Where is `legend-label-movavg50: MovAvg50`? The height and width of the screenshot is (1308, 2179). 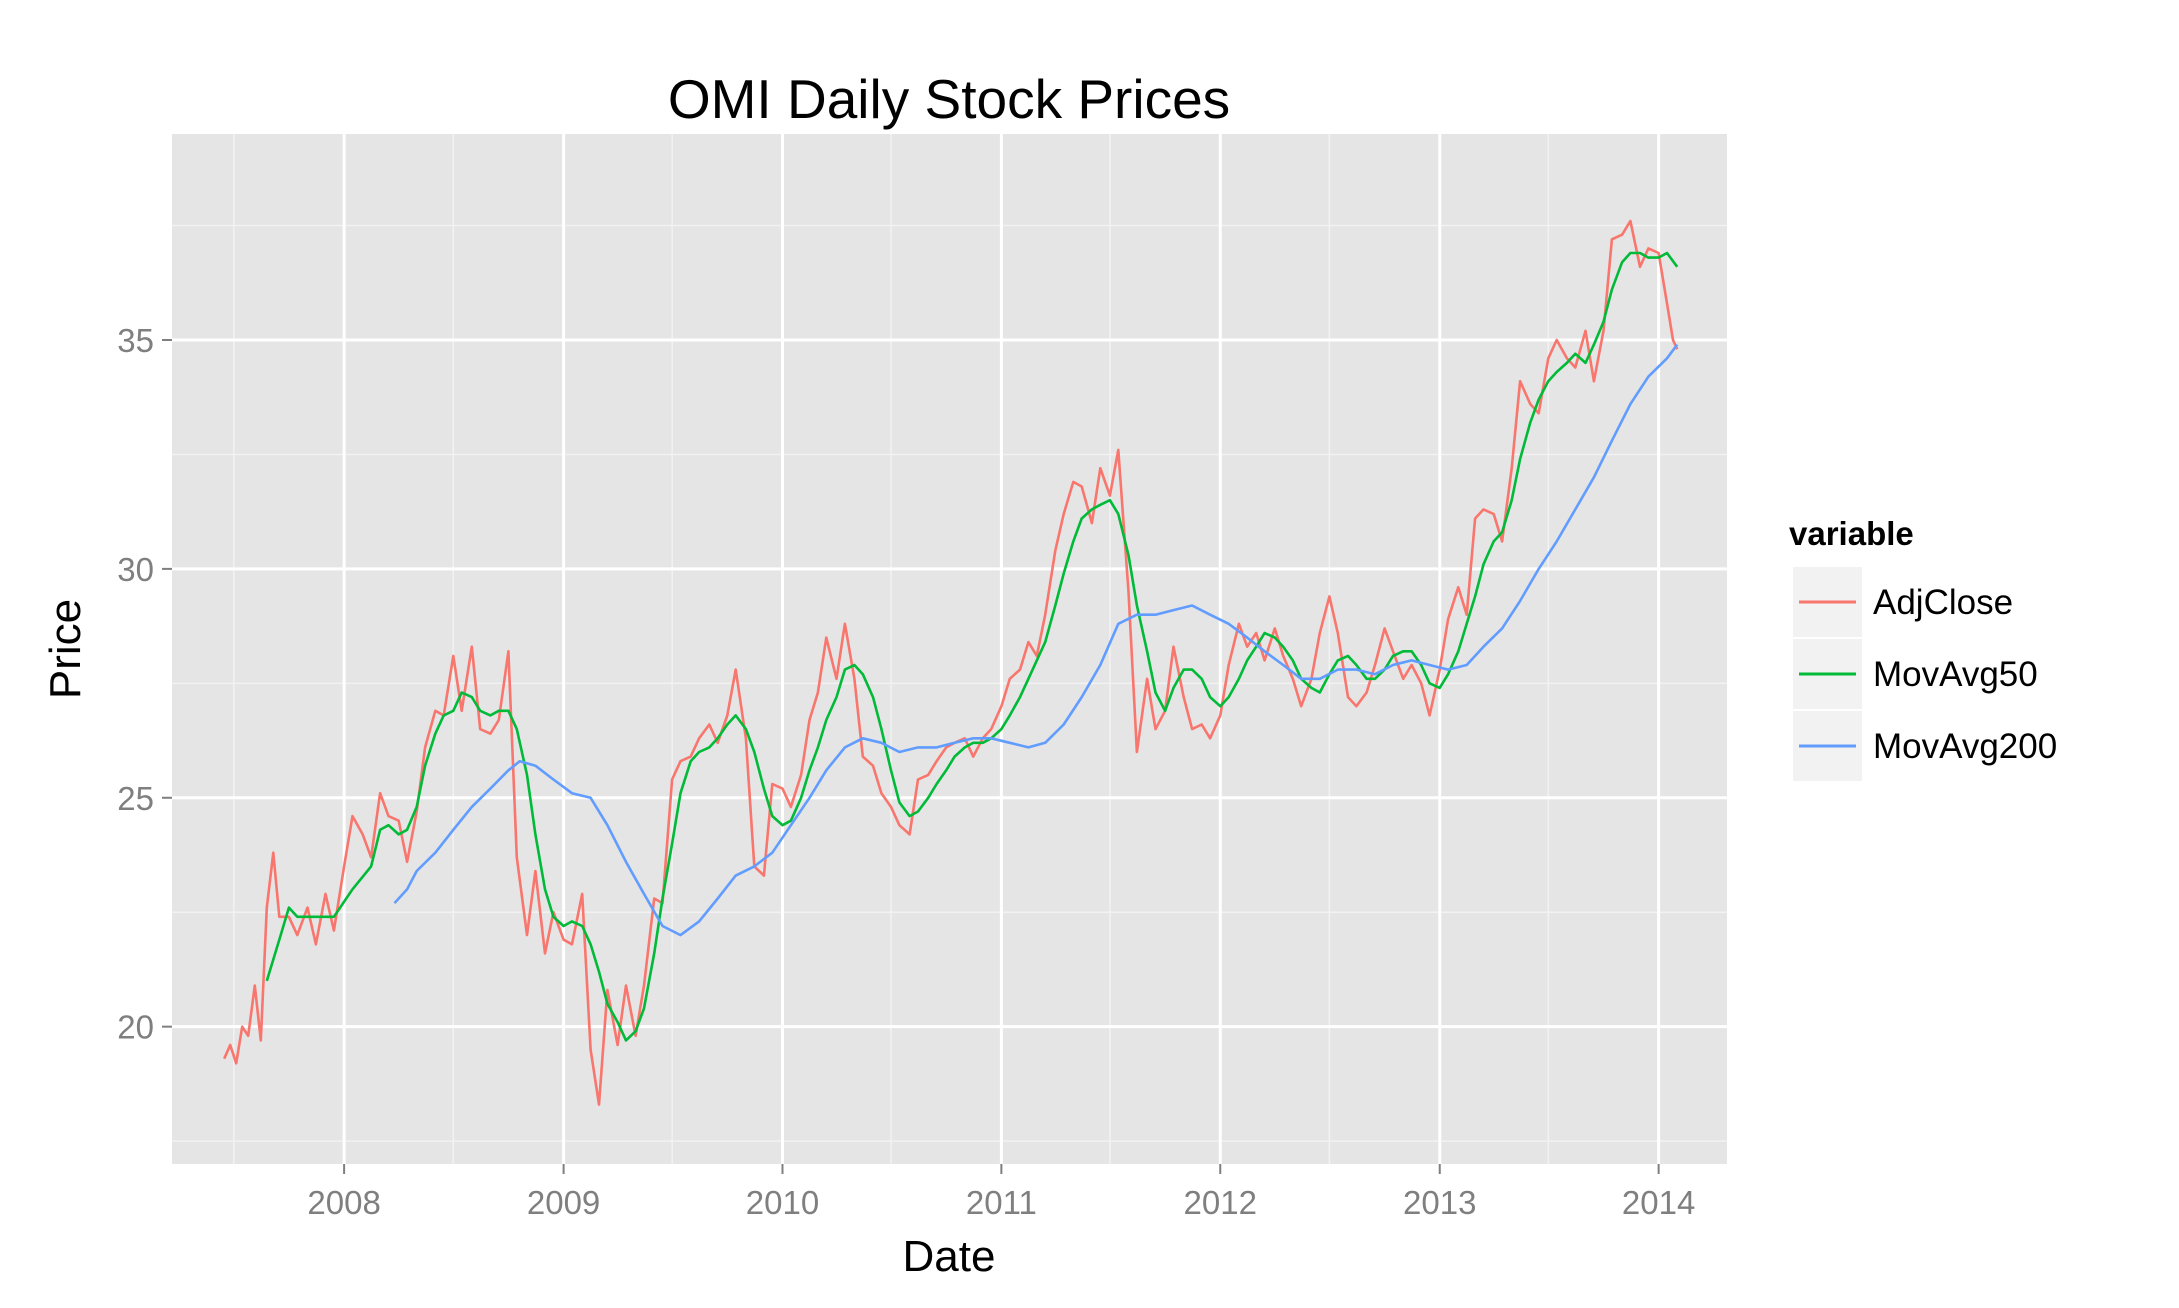
legend-label-movavg50: MovAvg50 is located at coordinates (1955, 674).